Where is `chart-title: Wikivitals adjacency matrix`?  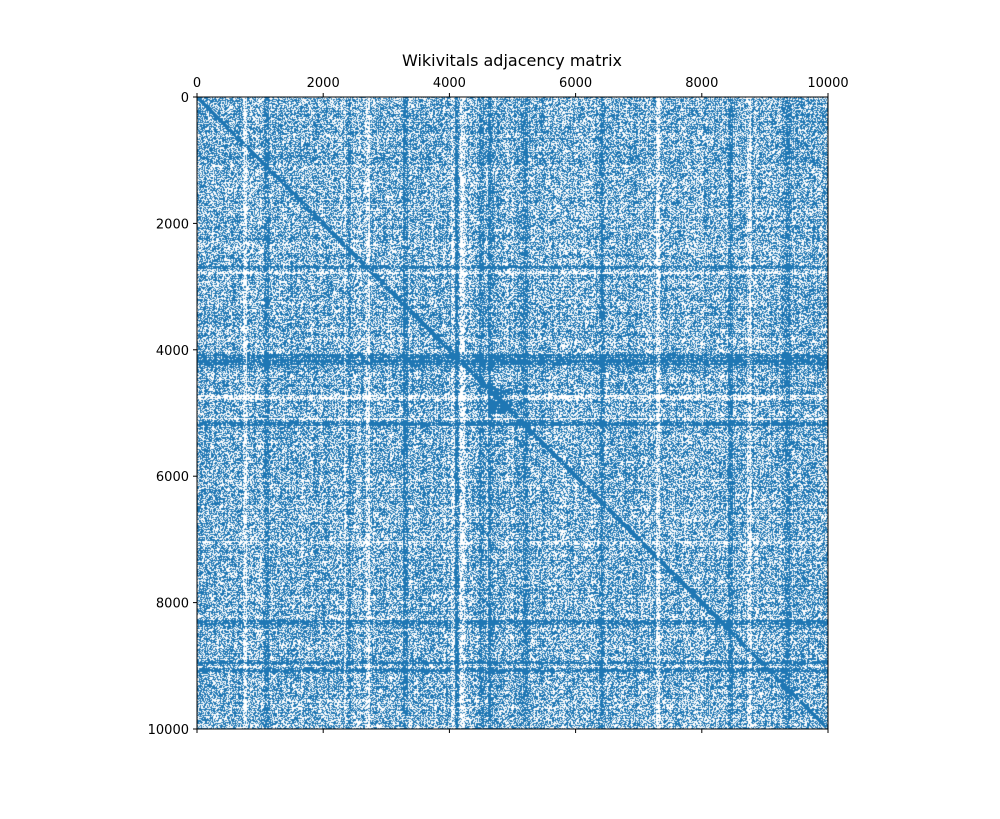
chart-title: Wikivitals adjacency matrix is located at coordinates (512, 60).